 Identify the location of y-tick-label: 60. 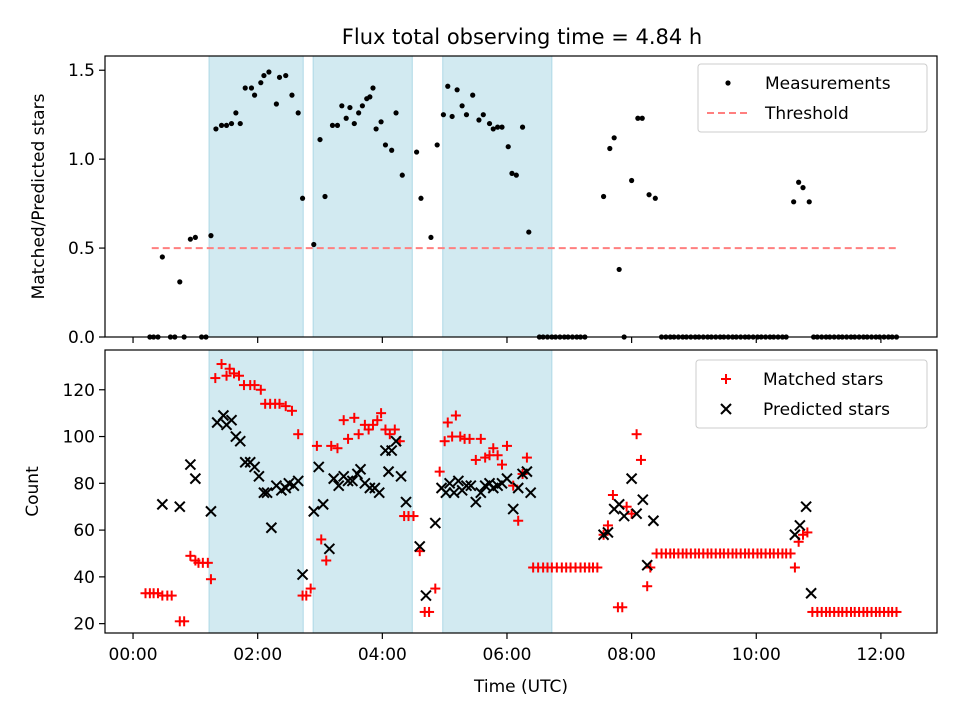
(84, 531).